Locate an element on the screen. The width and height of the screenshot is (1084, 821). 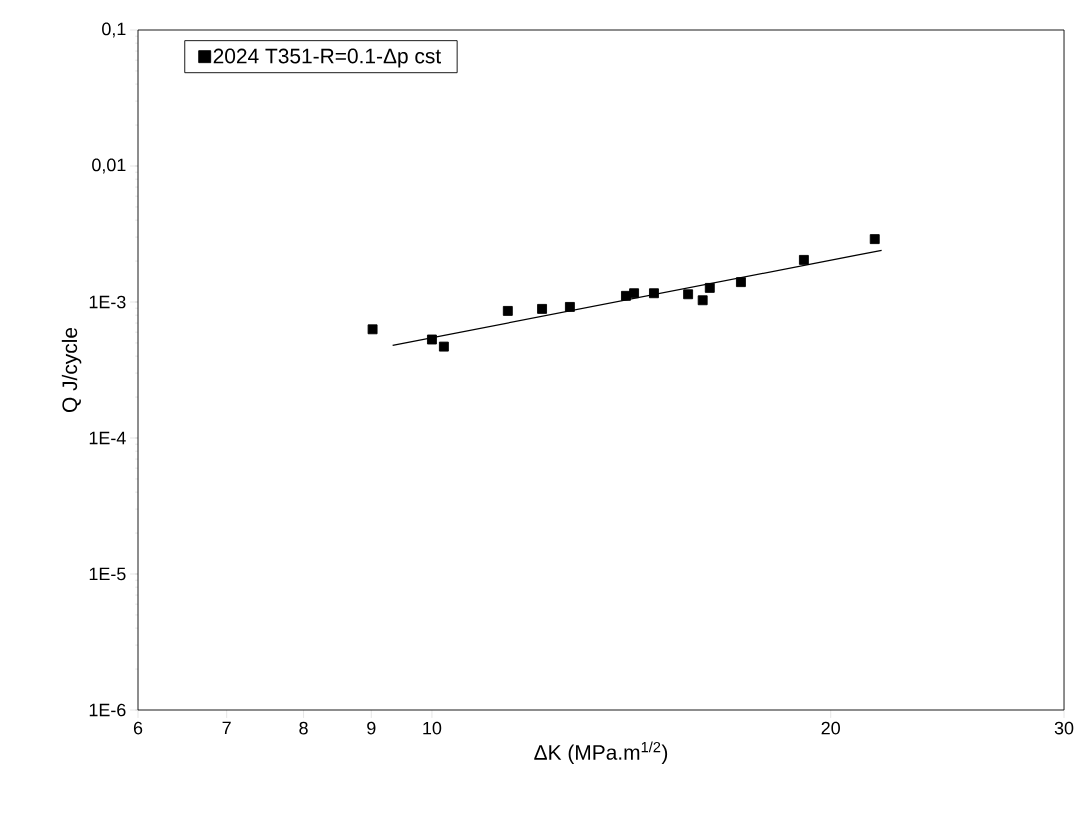
y-tick-label: 1E-5 is located at coordinates (107, 574).